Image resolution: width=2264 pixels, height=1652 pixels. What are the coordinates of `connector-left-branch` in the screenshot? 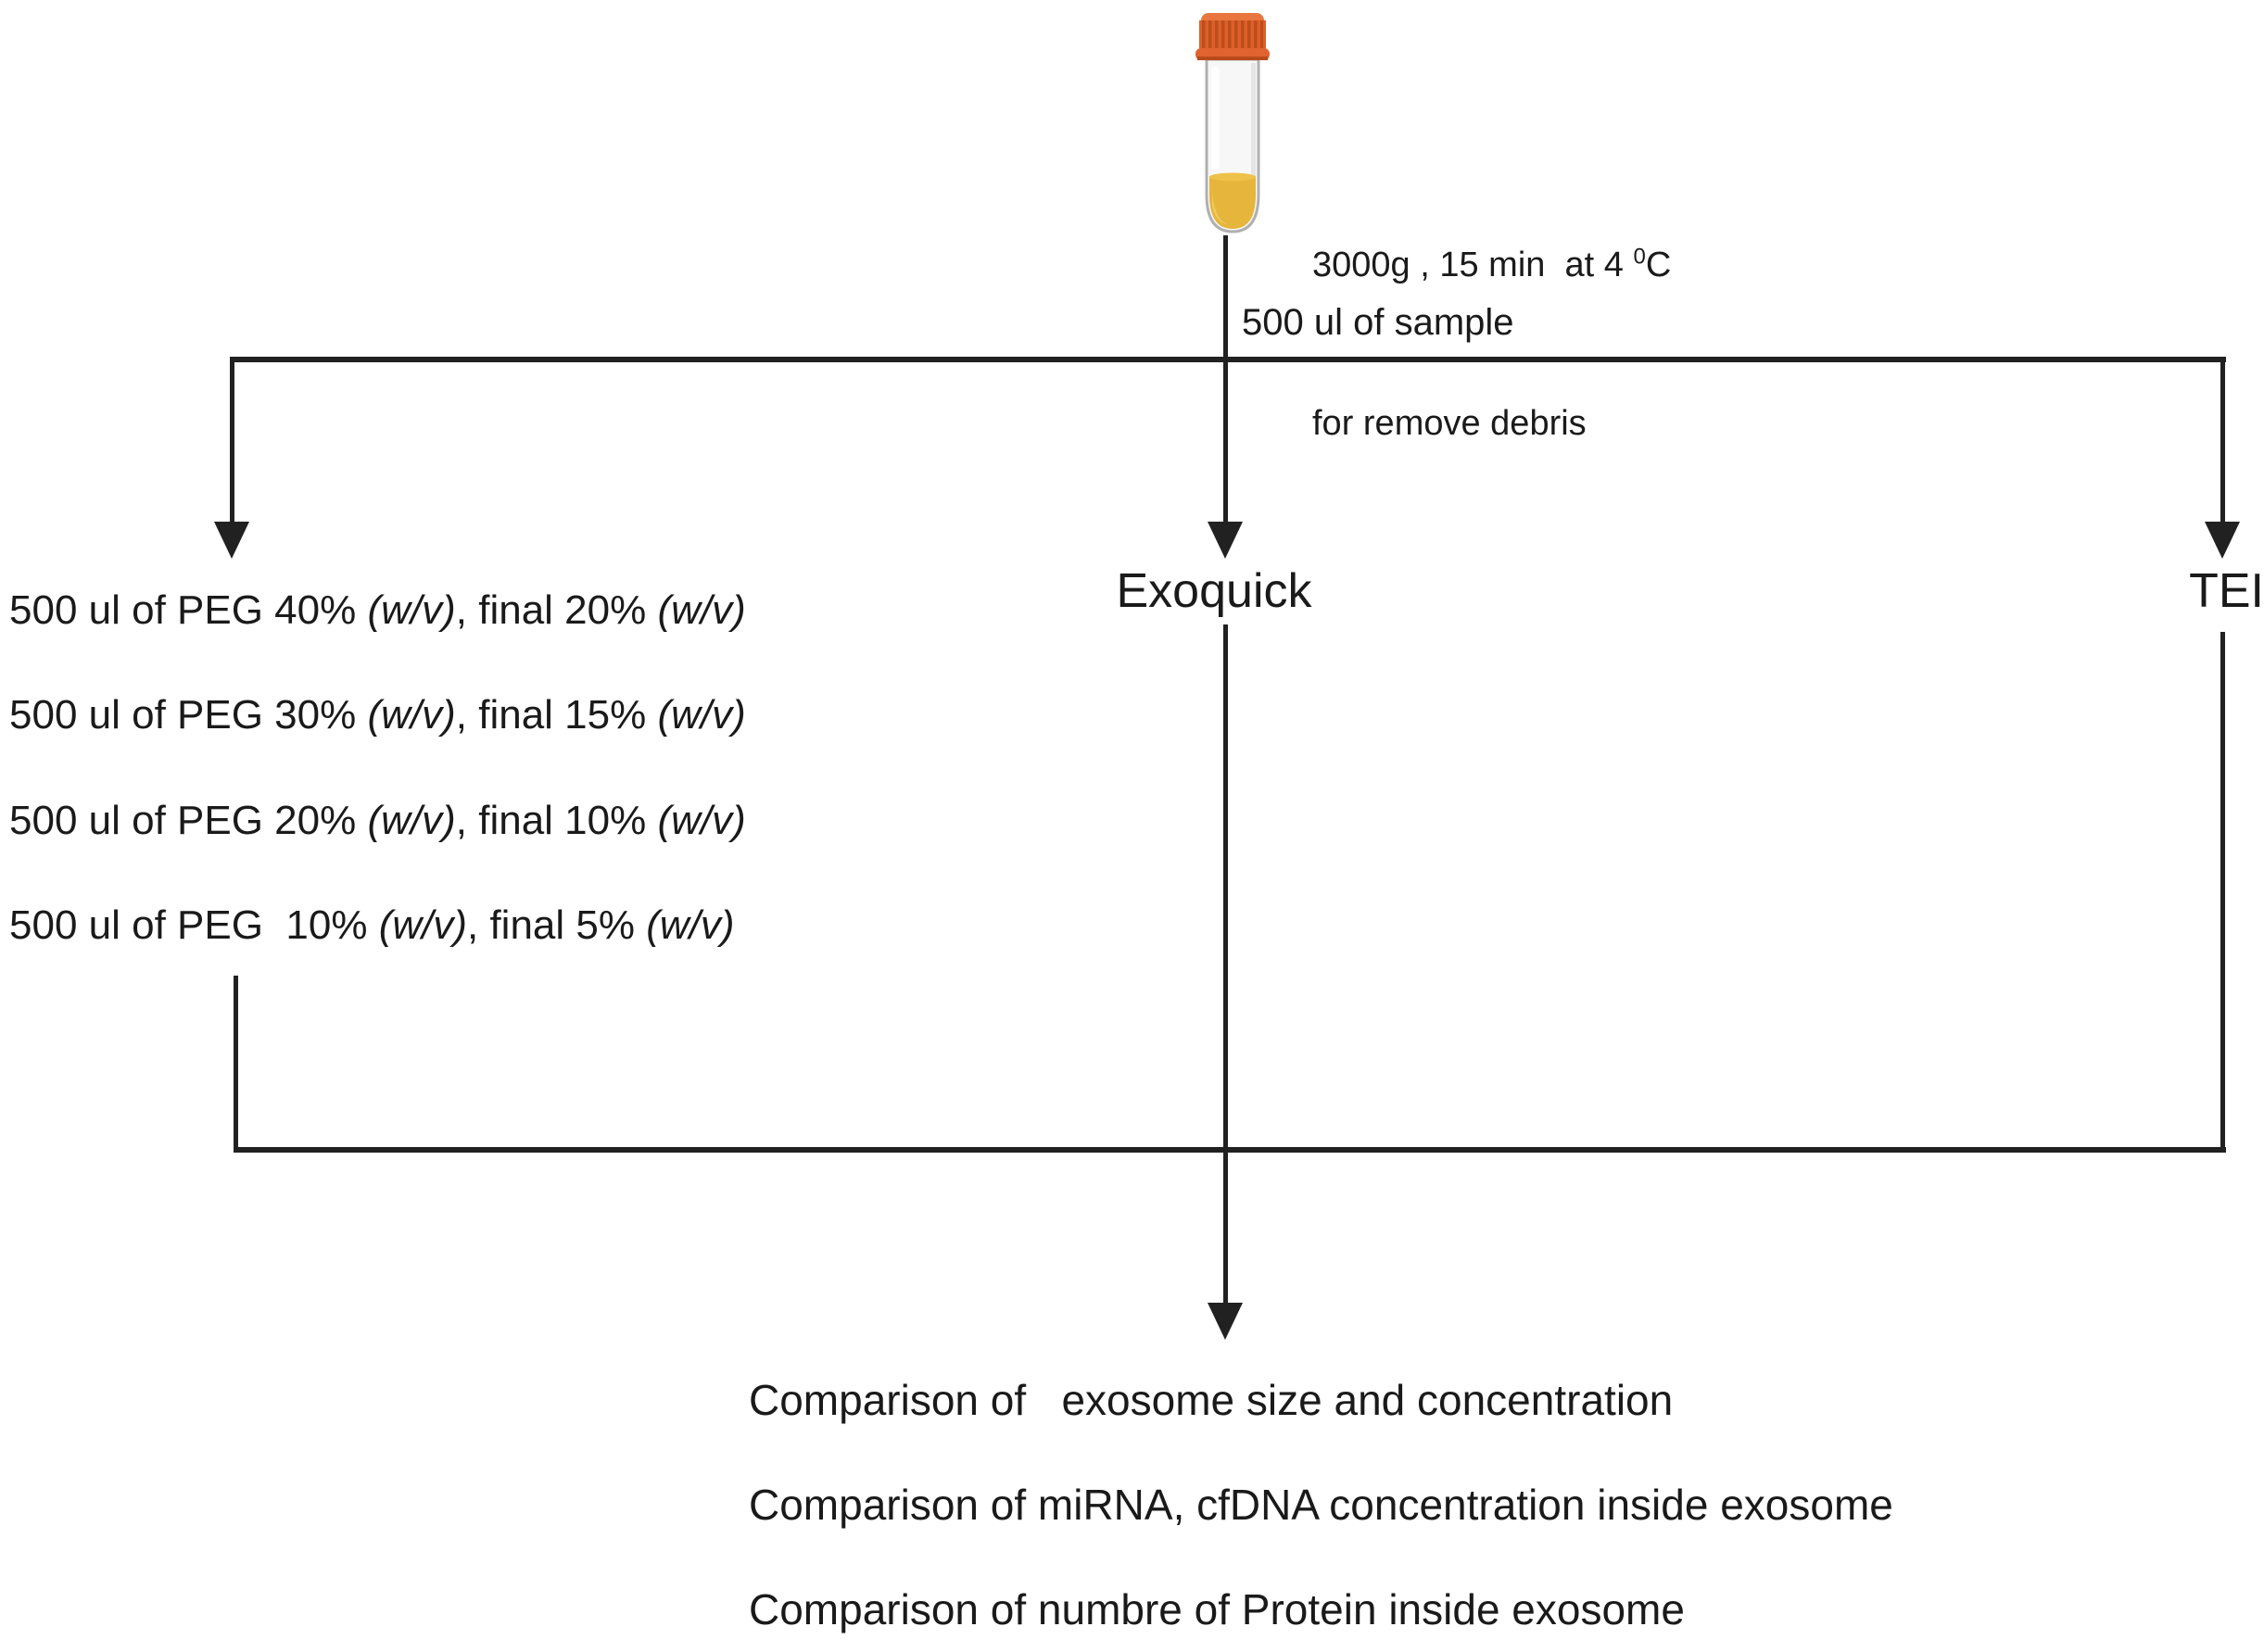 It's located at (232, 442).